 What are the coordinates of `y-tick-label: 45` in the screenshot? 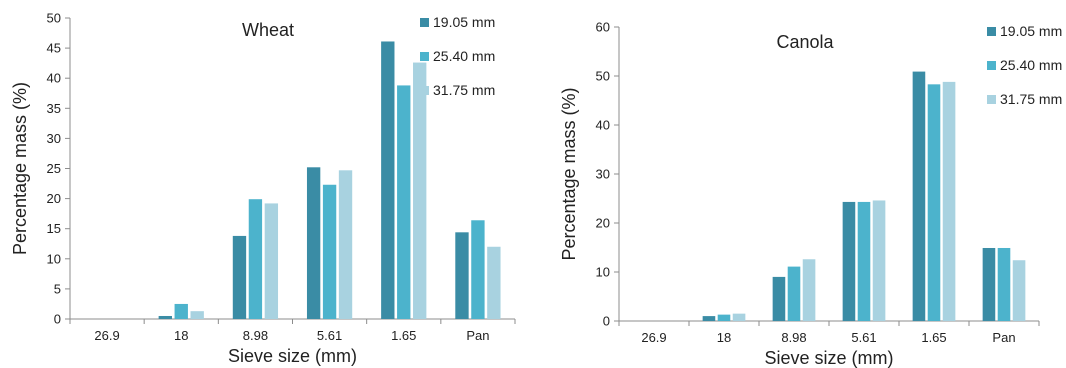 It's located at (54, 48).